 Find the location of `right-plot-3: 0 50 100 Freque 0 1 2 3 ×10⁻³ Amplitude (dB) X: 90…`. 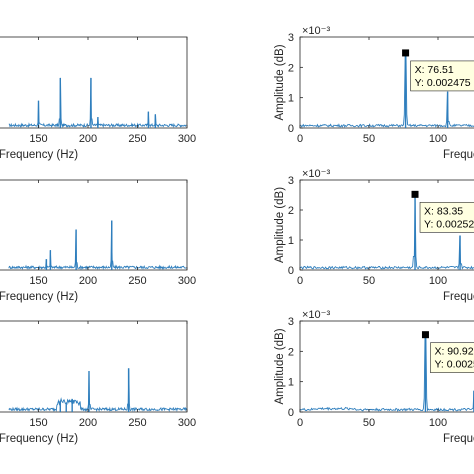

right-plot-3: 0 50 100 Freque 0 1 2 3 ×10⁻³ Amplitude (dB) X: 90… is located at coordinates (374, 377).